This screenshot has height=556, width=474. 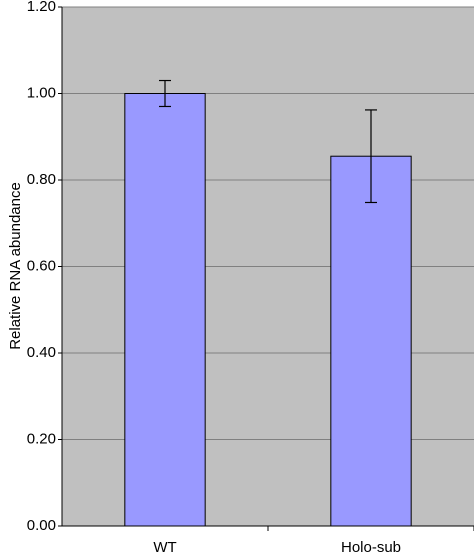 What do you see at coordinates (41, 7) in the screenshot?
I see `y-tick-label: 1.20` at bounding box center [41, 7].